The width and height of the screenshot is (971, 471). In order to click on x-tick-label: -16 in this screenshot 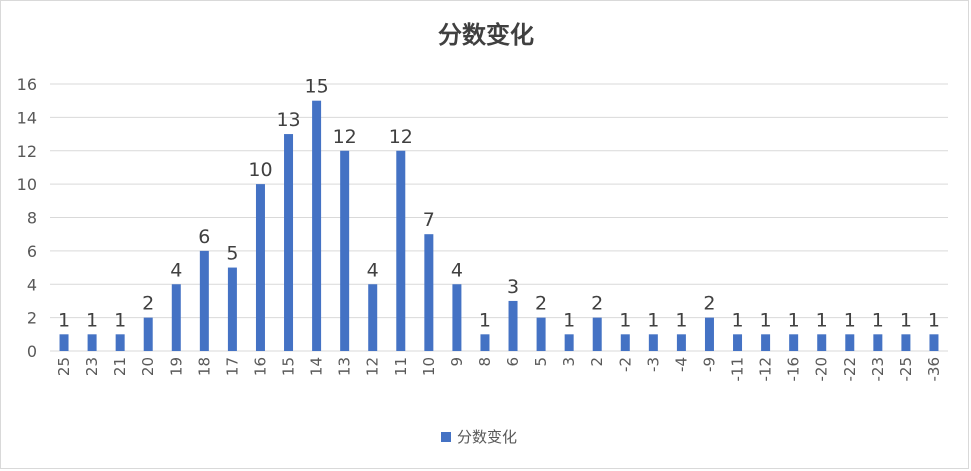, I will do `click(794, 369)`.